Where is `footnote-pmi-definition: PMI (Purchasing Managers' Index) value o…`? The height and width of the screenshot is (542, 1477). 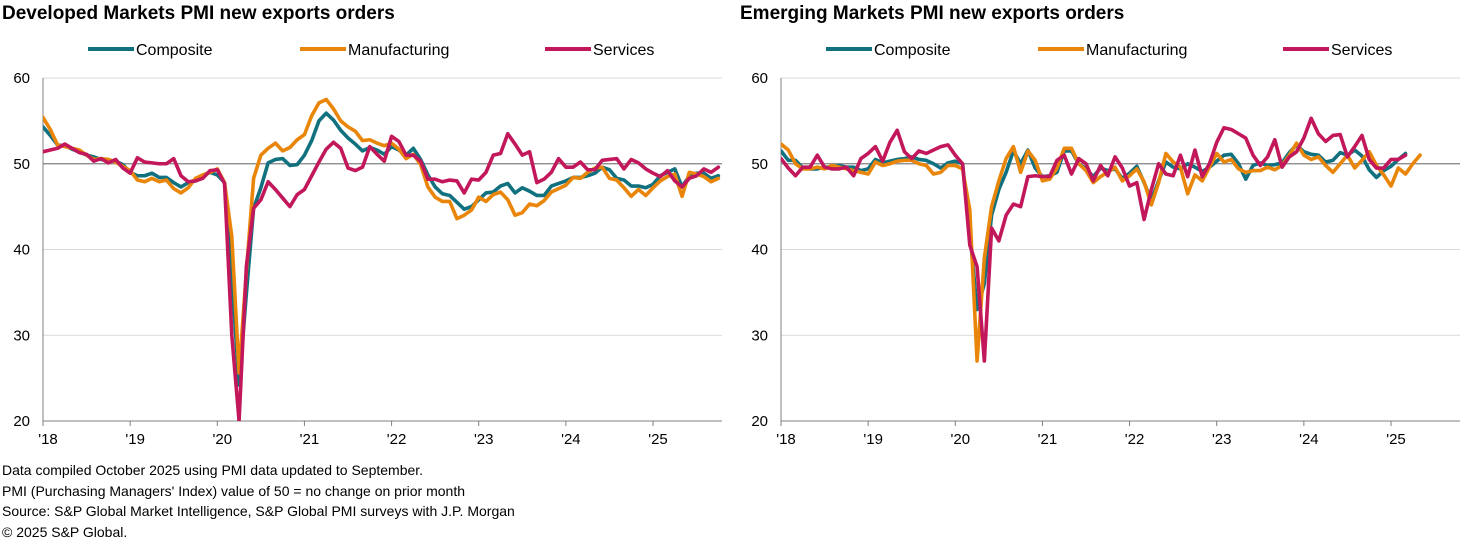 footnote-pmi-definition: PMI (Purchasing Managers' Index) value o… is located at coordinates (258, 491).